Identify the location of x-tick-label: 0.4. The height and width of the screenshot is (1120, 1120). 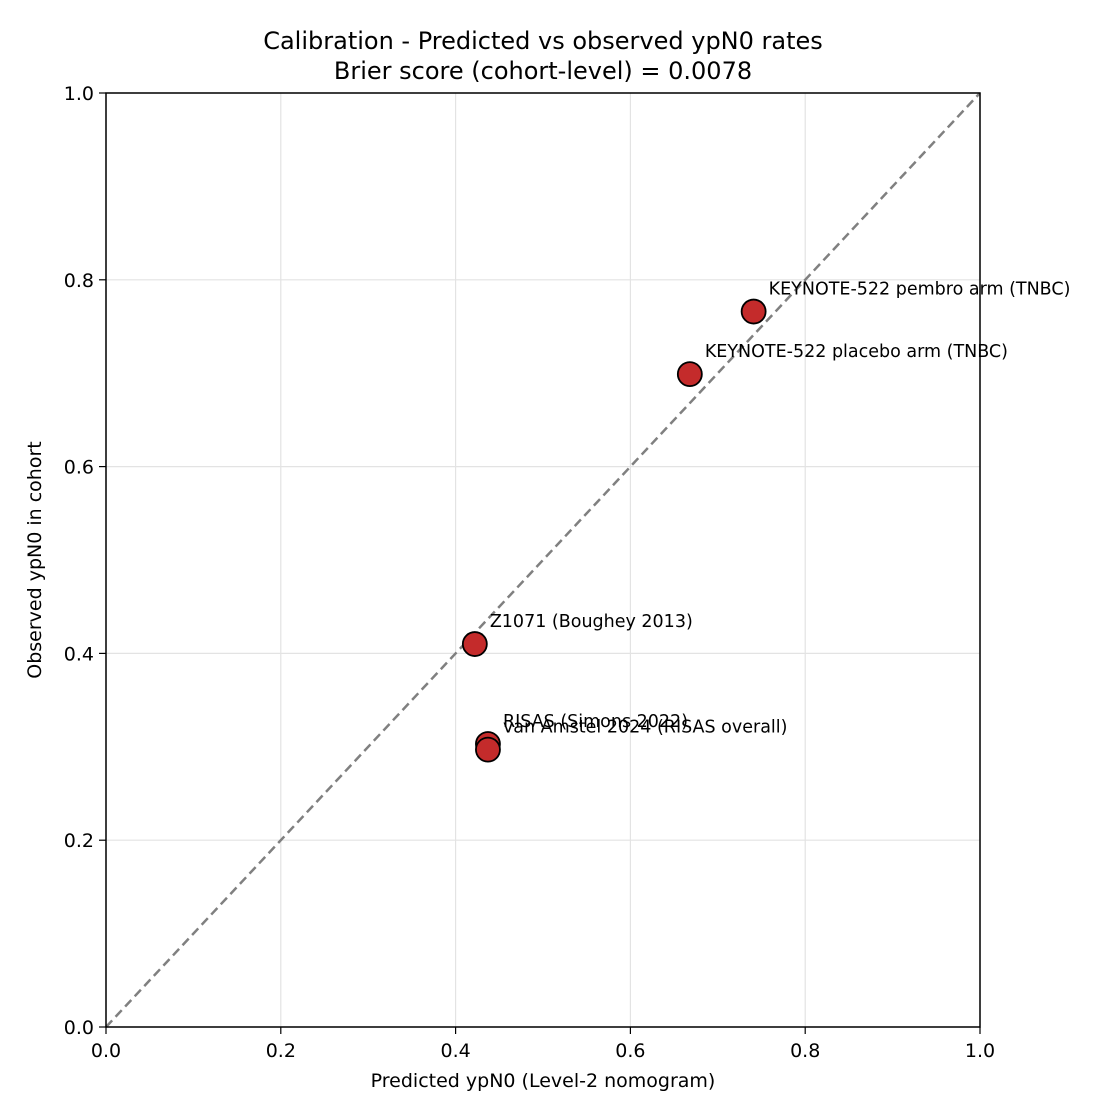
(455, 1051).